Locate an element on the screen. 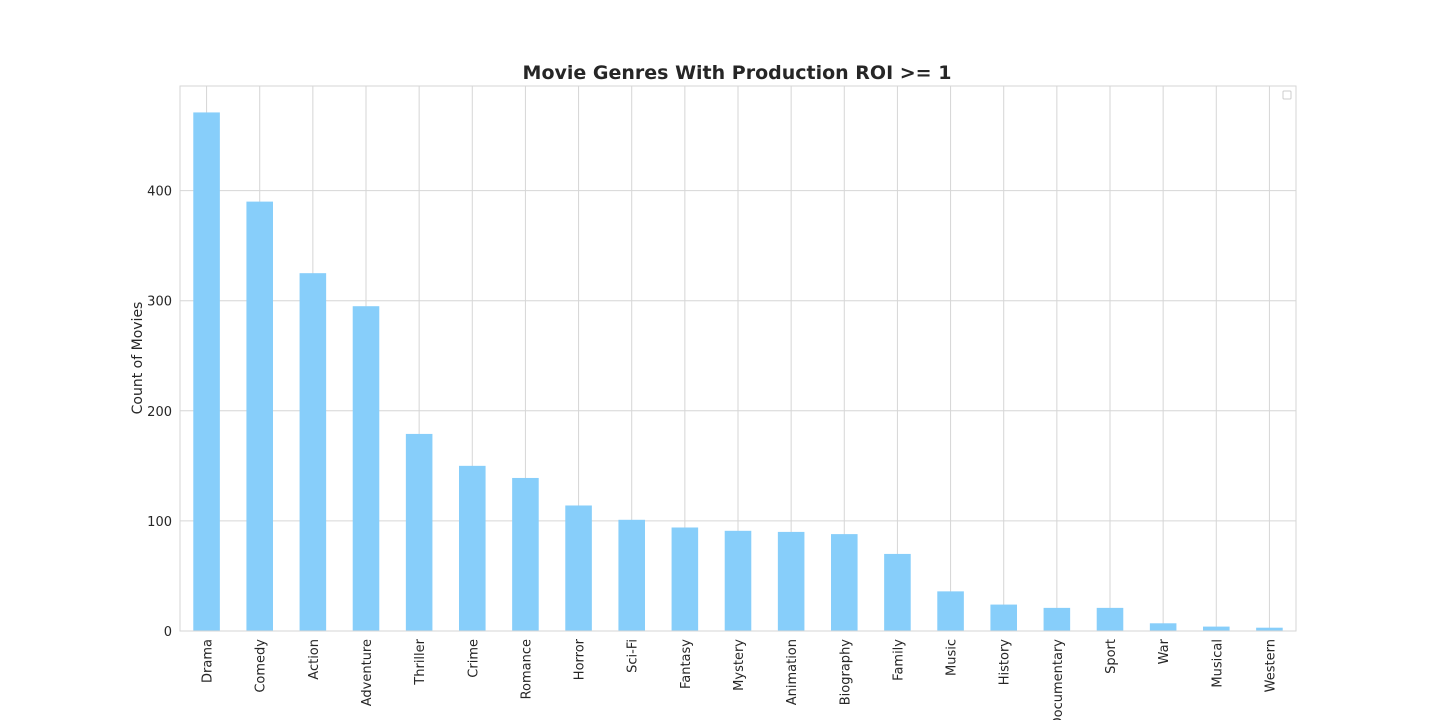  x-tick-label: Music is located at coordinates (952, 657).